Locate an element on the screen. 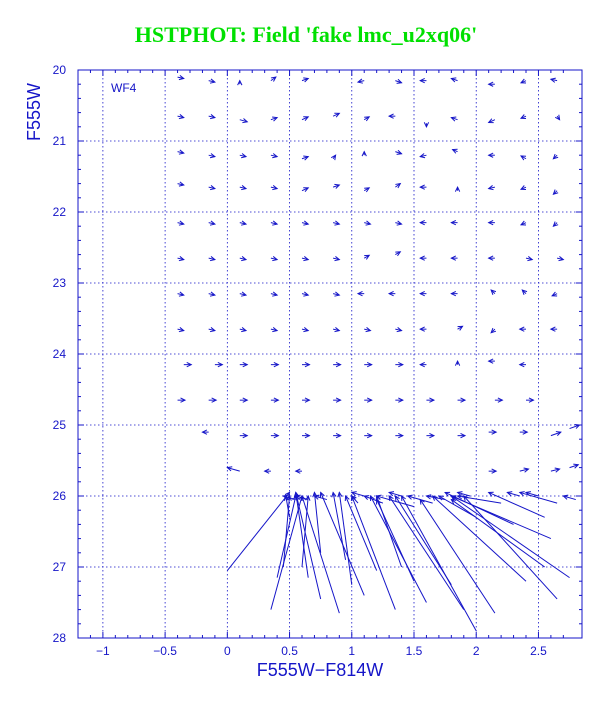 The image size is (612, 709). x-tick-label: 0.5 is located at coordinates (289, 651).